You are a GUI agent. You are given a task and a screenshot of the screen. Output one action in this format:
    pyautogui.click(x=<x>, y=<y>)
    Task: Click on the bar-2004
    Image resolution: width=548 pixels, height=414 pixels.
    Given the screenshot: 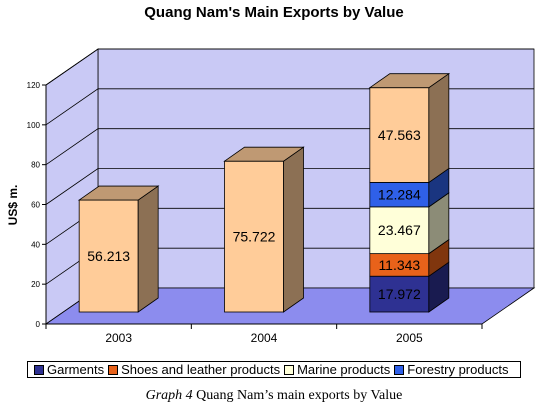 What is the action you would take?
    pyautogui.click(x=264, y=229)
    